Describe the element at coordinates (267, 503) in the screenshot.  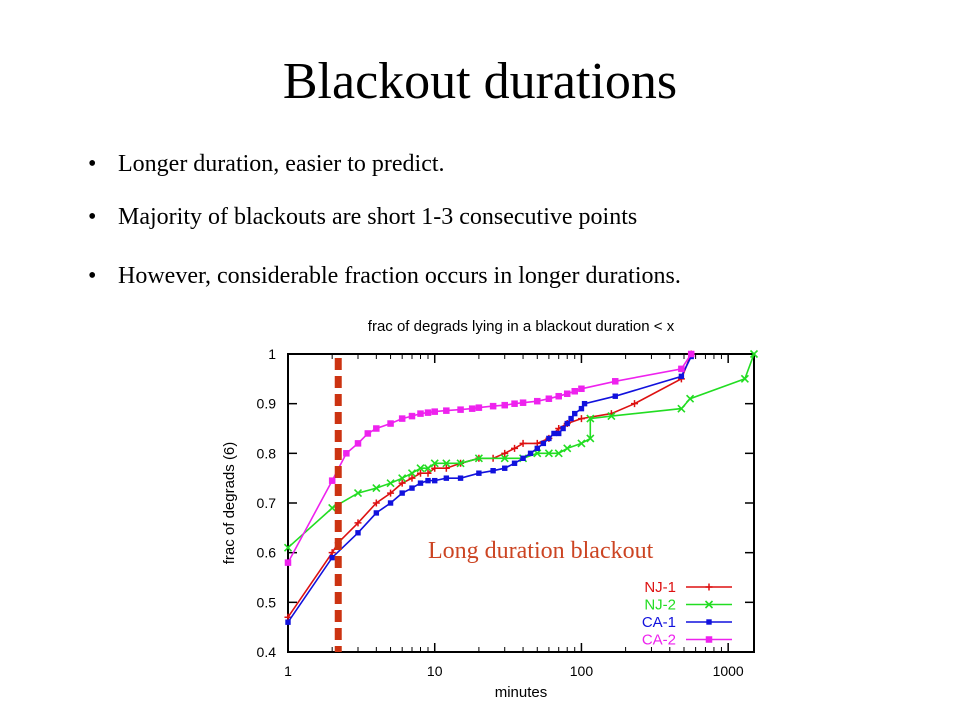
I see `y-tick-label: 0.7` at that location.